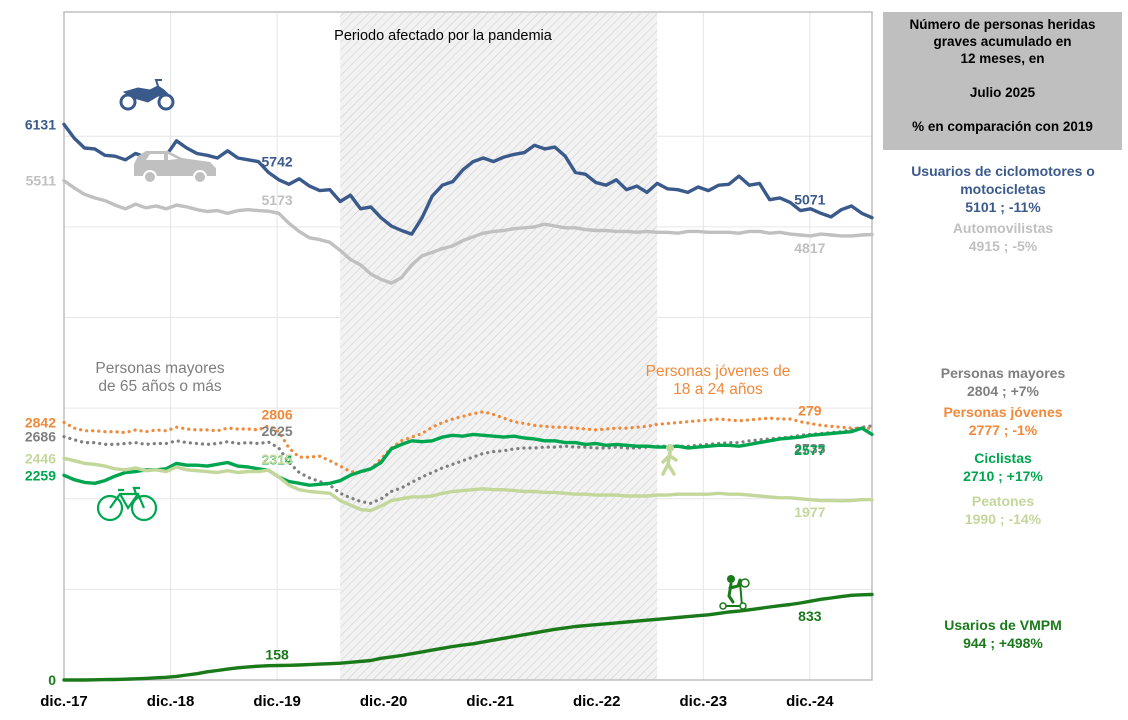 This screenshot has height=720, width=1128. Describe the element at coordinates (171, 701) in the screenshot. I see `x-tick-label: dic.-18` at that location.